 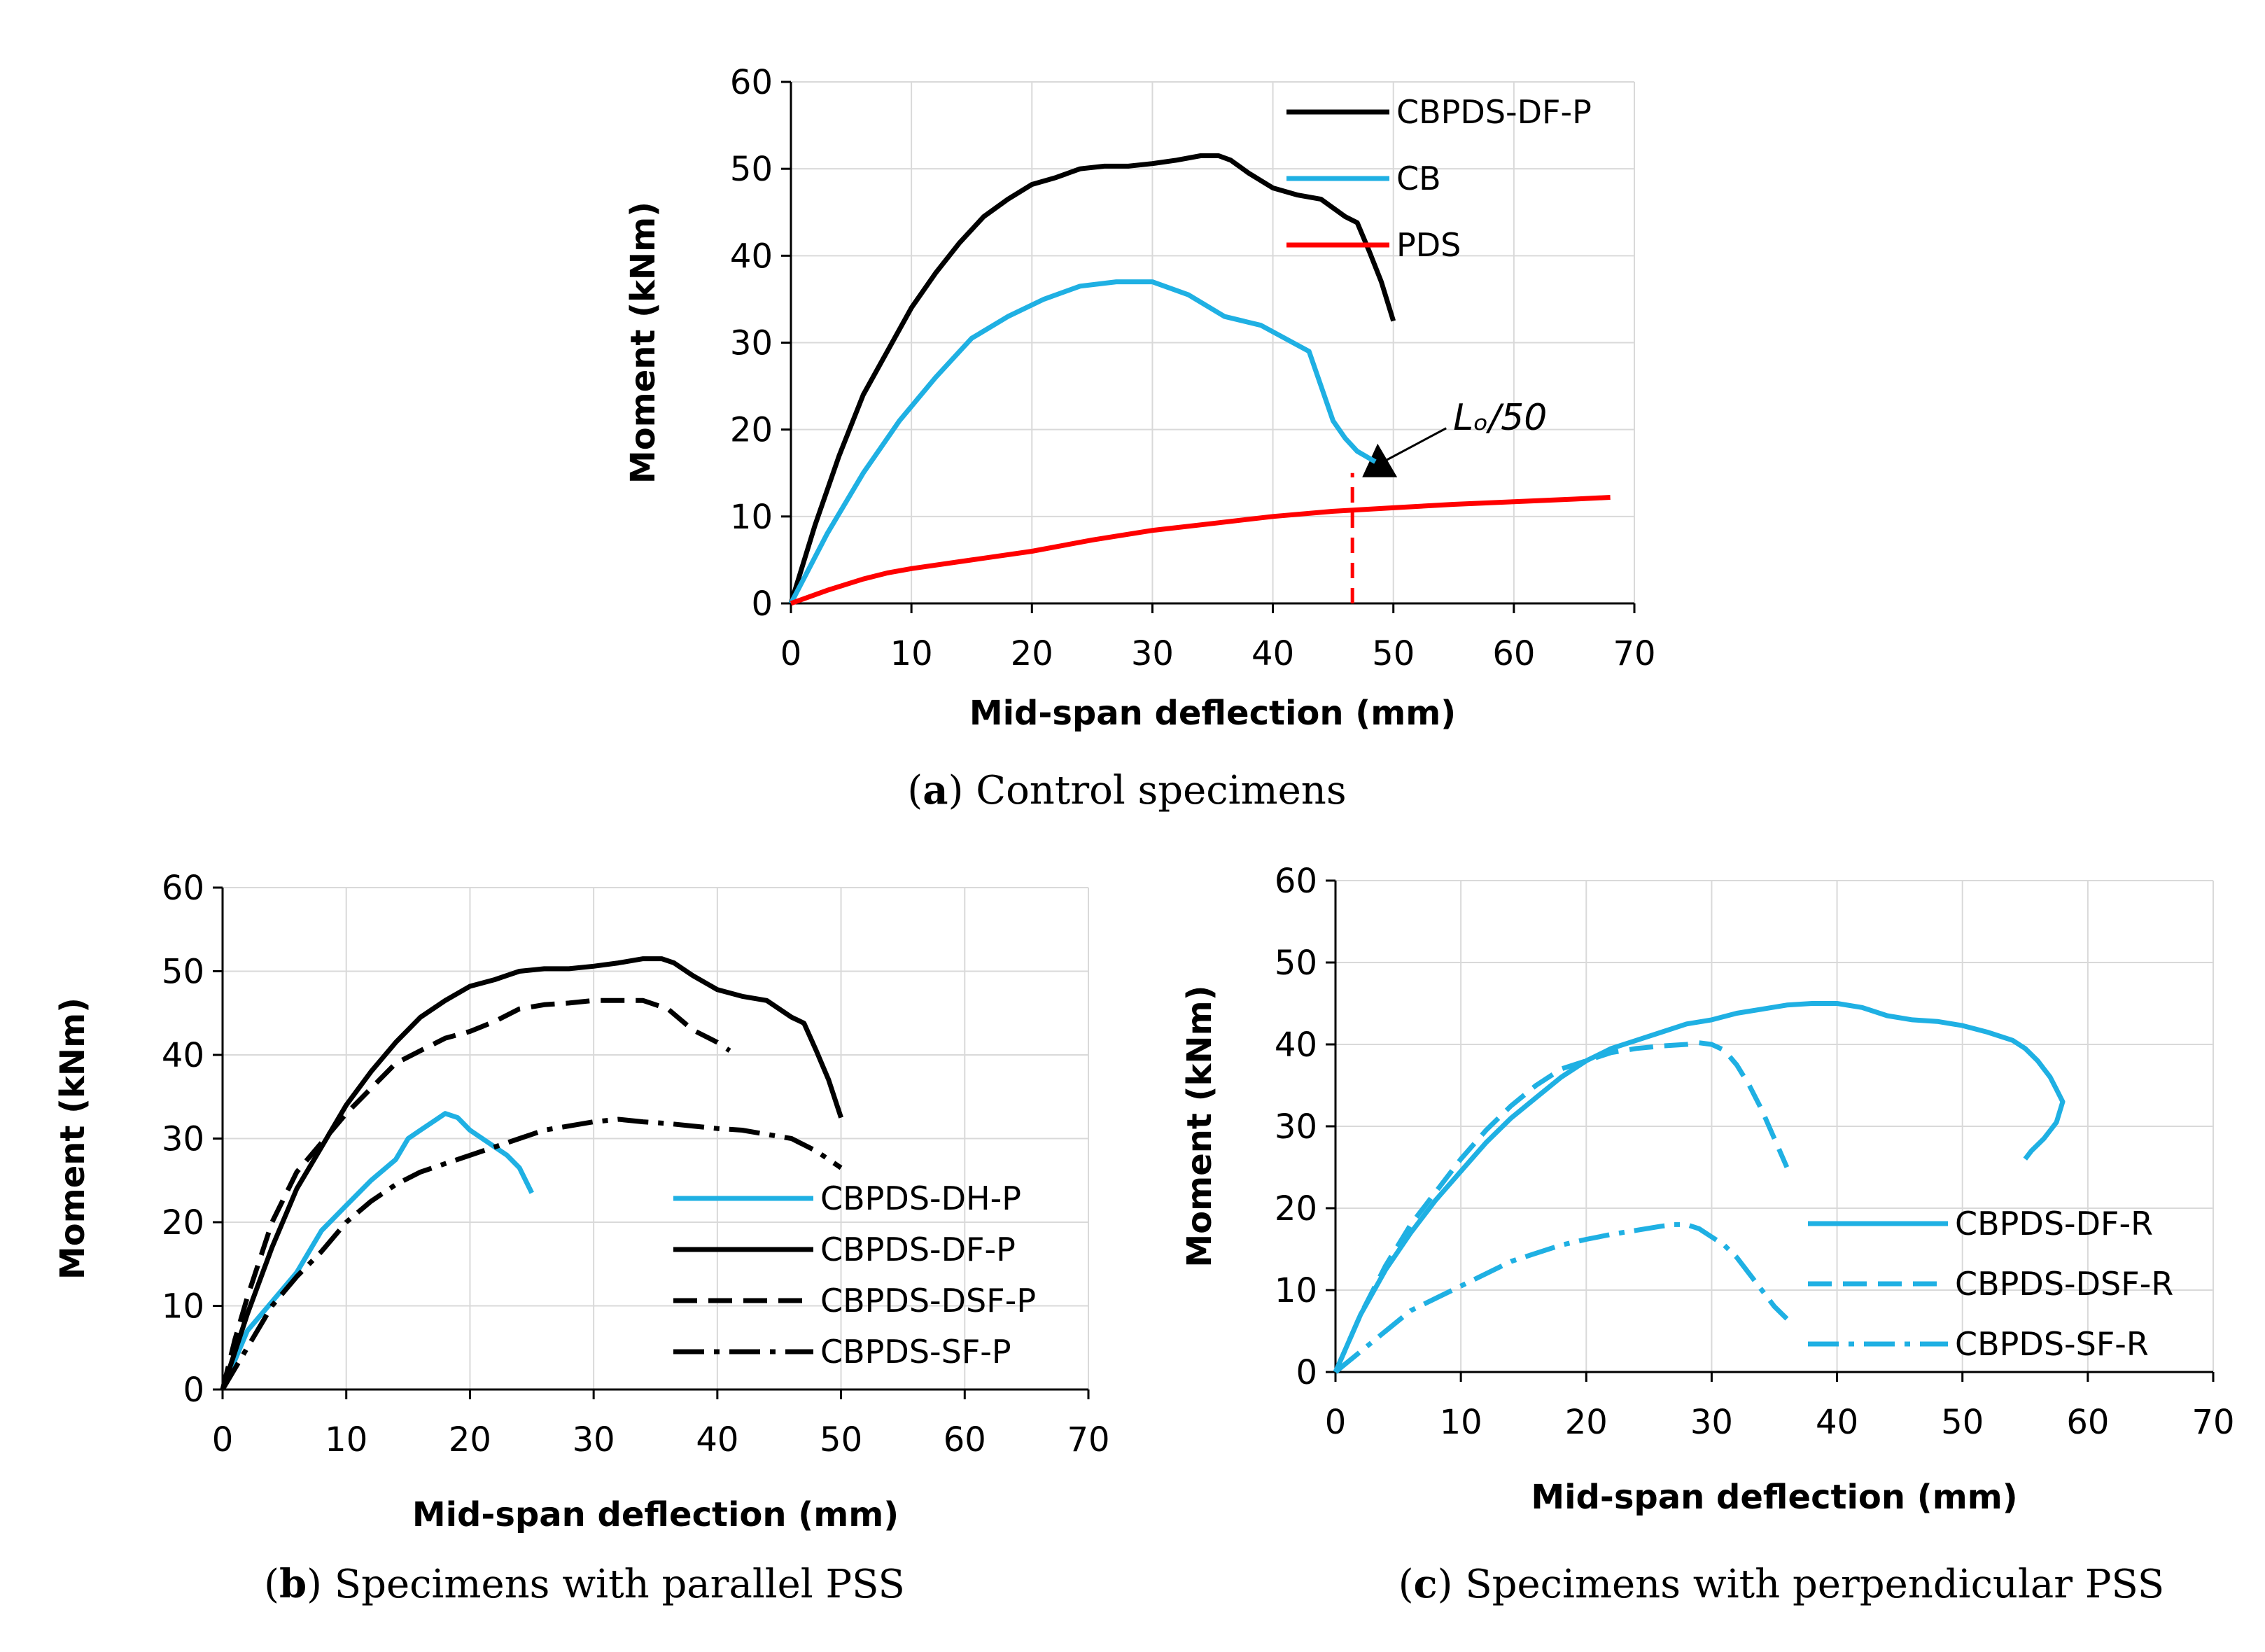 I want to click on legend-label: CBPDS-DF-R, so click(x=2054, y=1223).